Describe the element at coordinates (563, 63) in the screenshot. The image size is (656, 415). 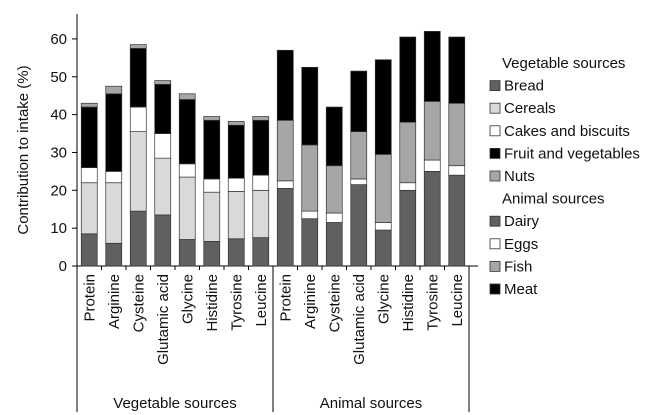
I see `legend-group-title: Vegetable sources` at that location.